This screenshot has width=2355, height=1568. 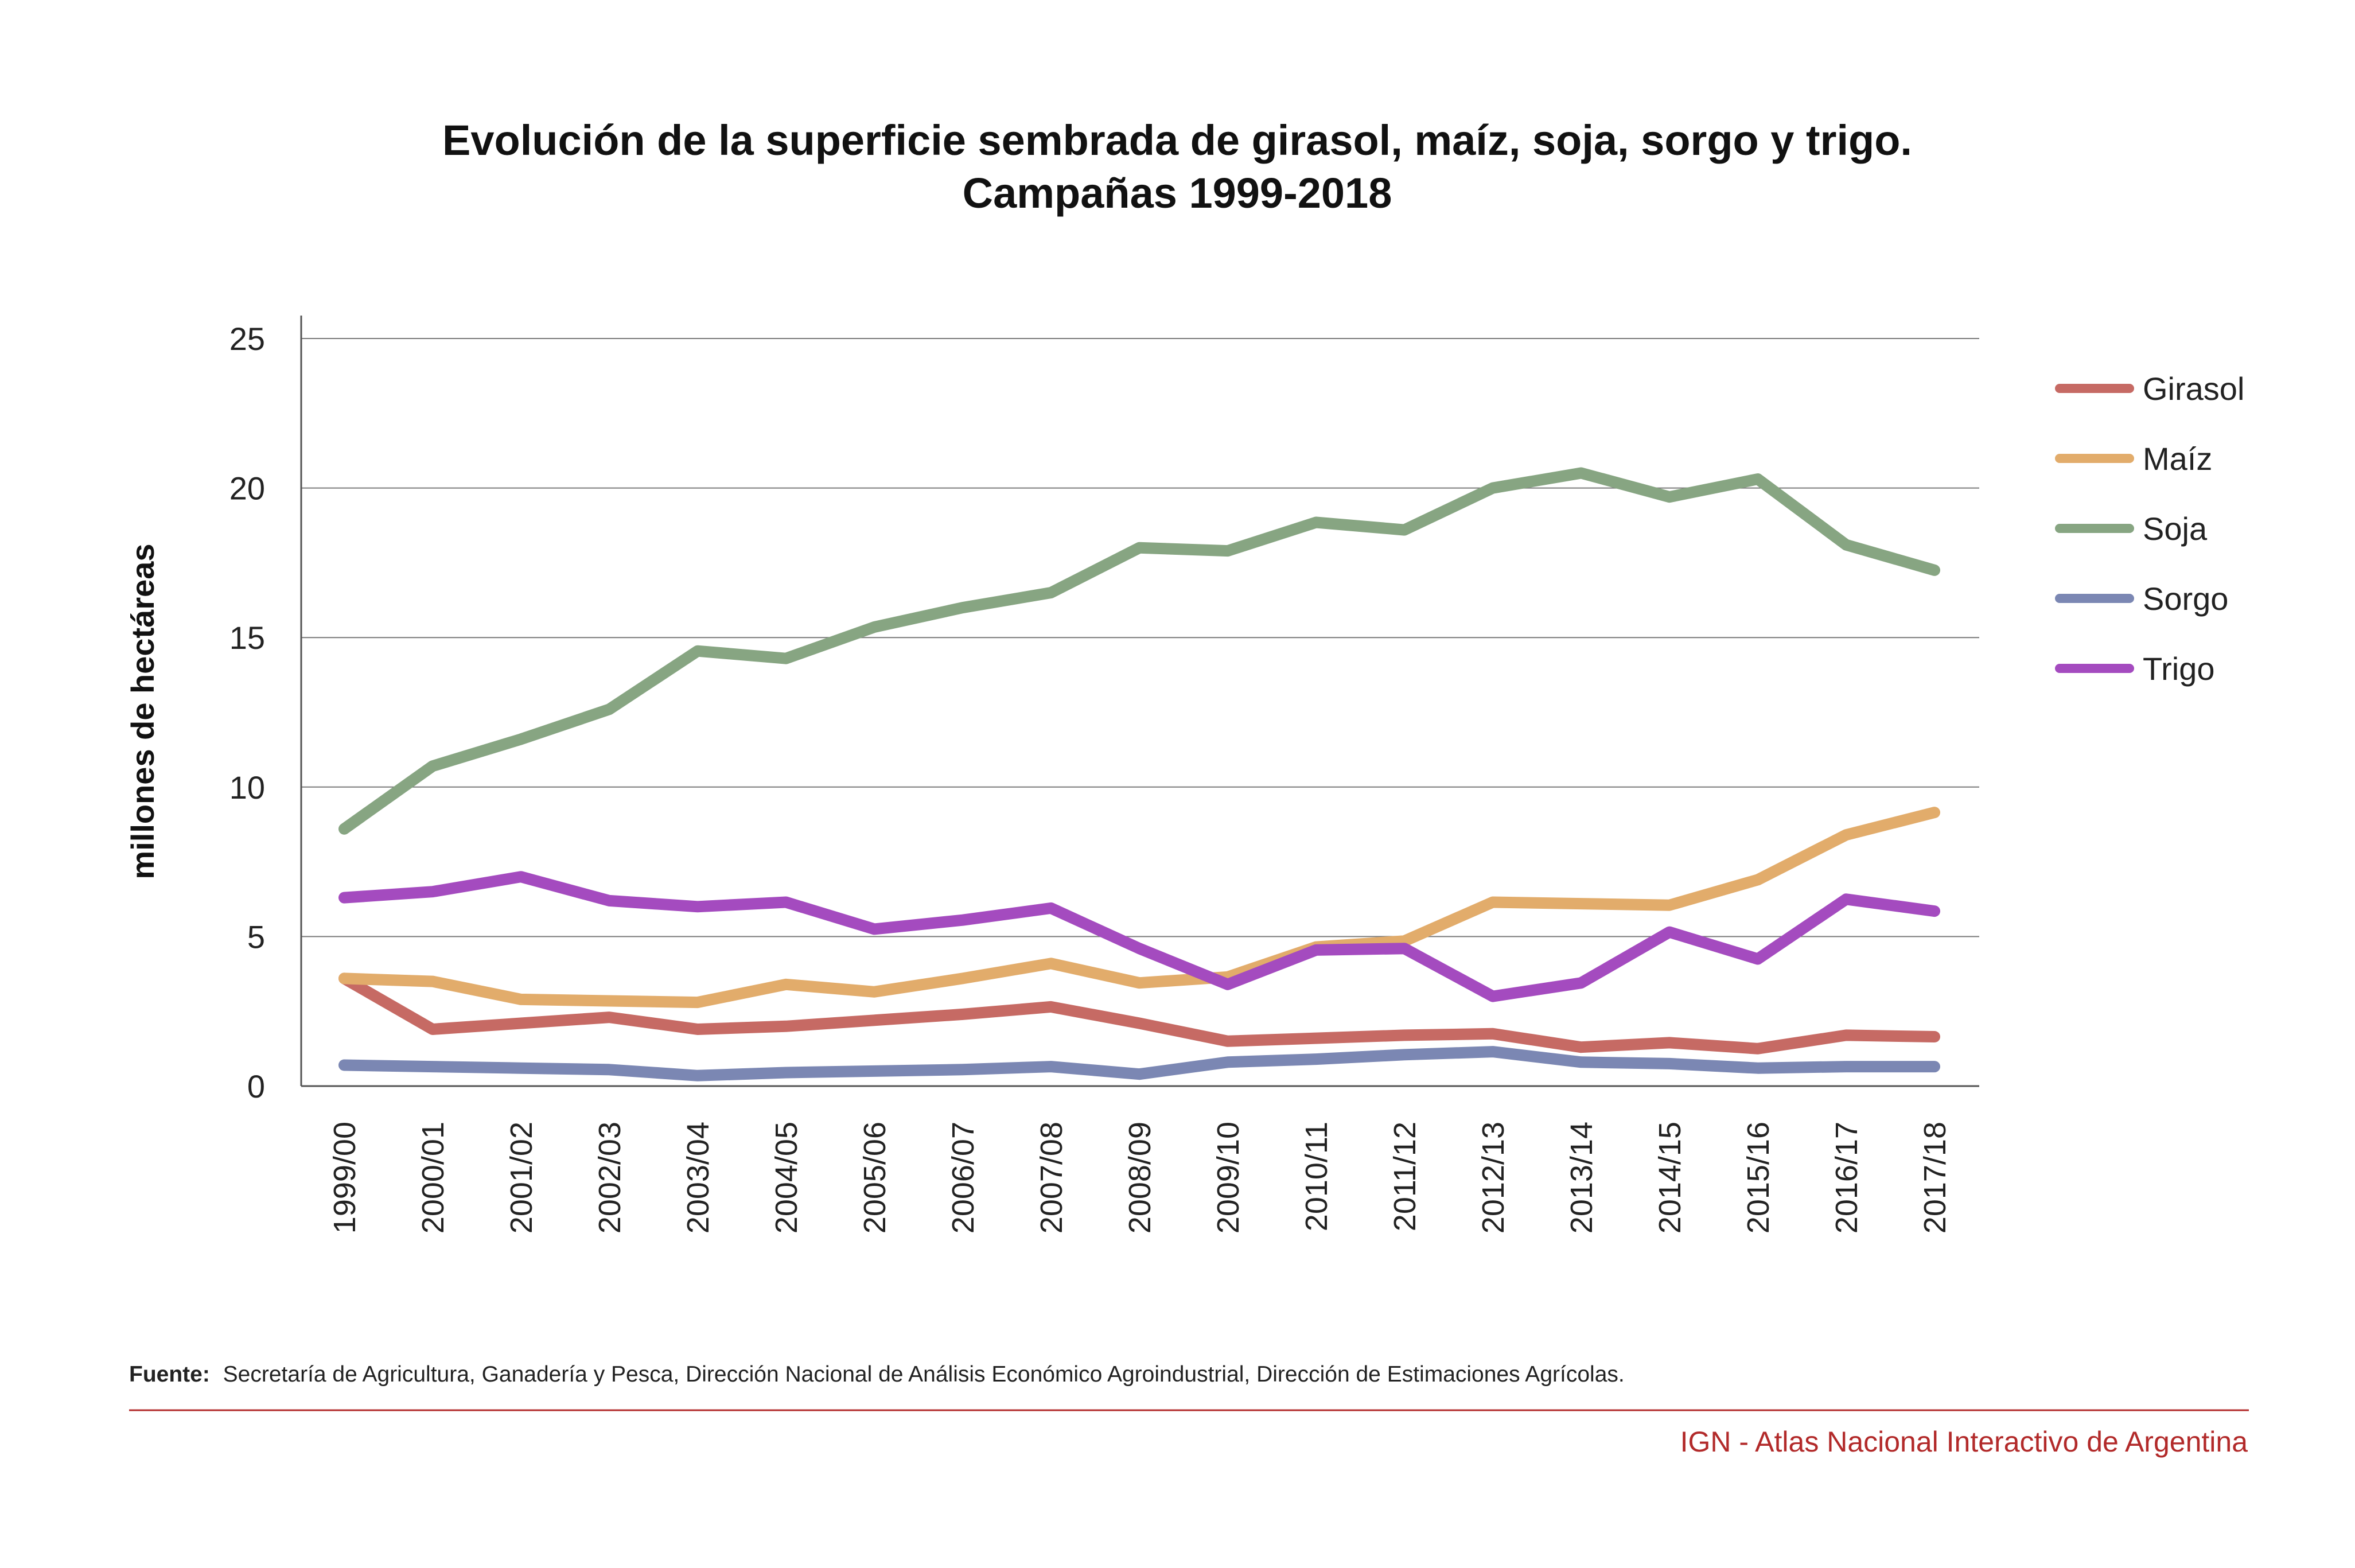 What do you see at coordinates (2193, 389) in the screenshot?
I see `legend-label: Girasol` at bounding box center [2193, 389].